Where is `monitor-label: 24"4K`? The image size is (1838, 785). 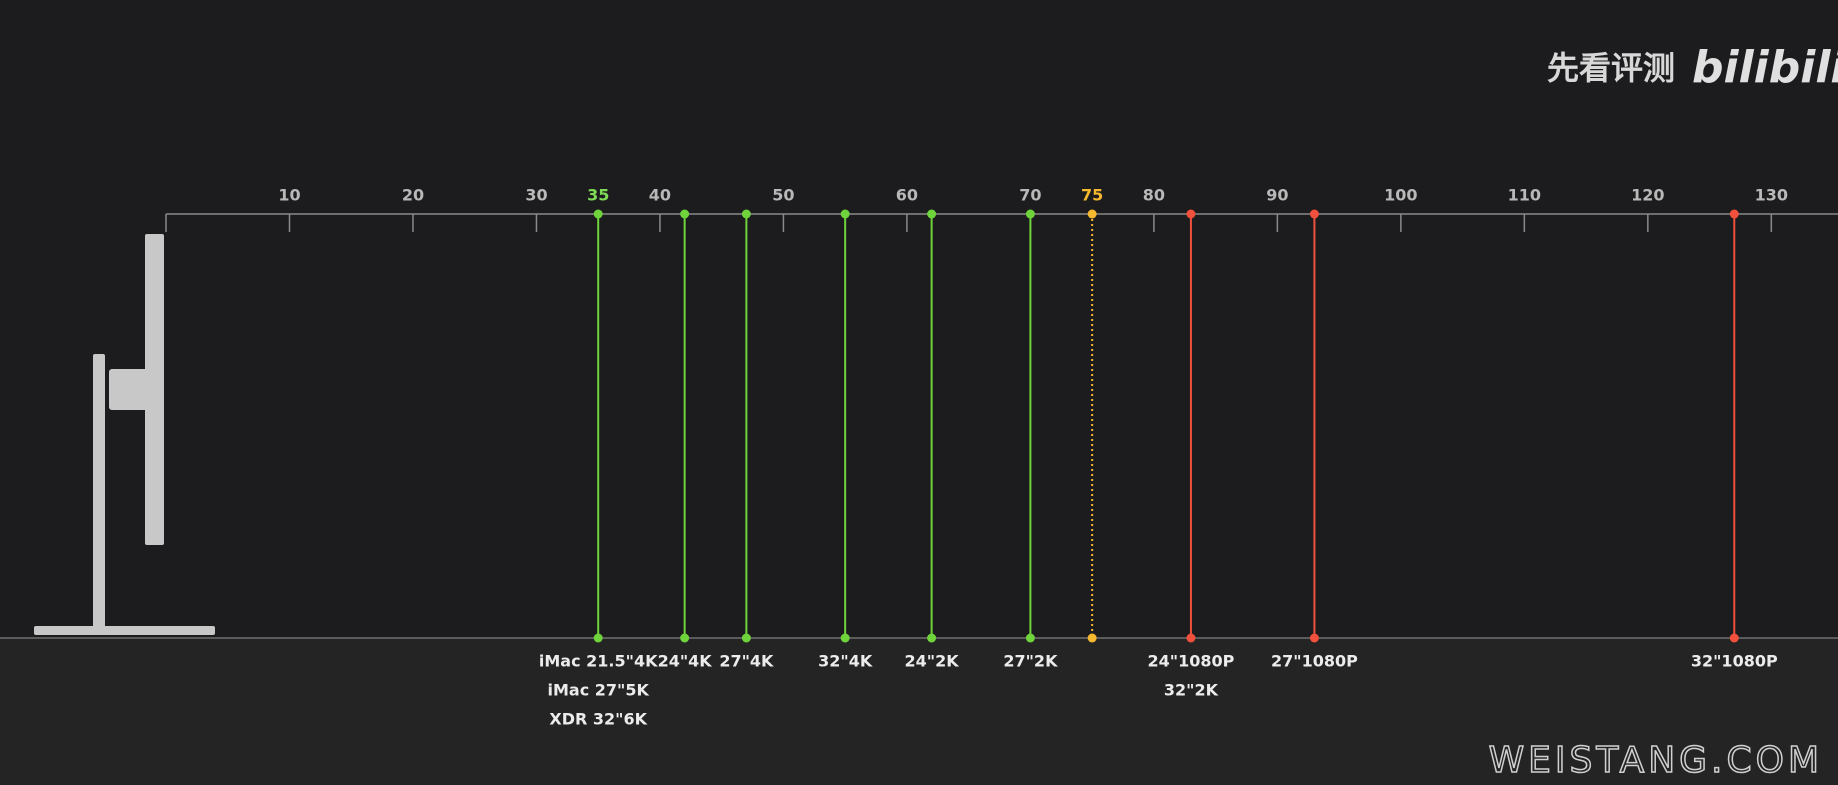 monitor-label: 24"4K is located at coordinates (685, 661).